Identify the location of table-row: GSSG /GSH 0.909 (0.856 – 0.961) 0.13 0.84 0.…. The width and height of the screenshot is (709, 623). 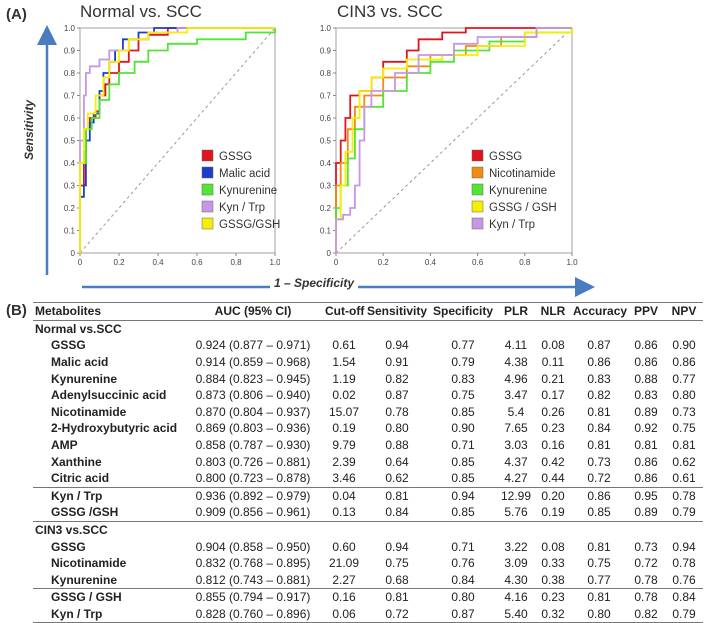
(368, 512).